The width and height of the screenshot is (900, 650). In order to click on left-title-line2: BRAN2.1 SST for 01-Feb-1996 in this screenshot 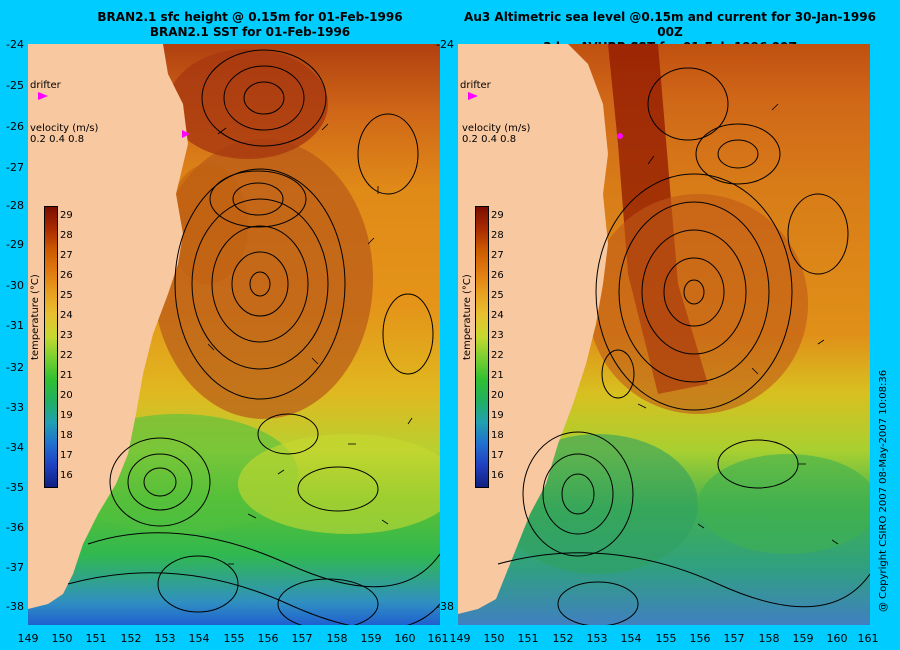, I will do `click(250, 32)`.